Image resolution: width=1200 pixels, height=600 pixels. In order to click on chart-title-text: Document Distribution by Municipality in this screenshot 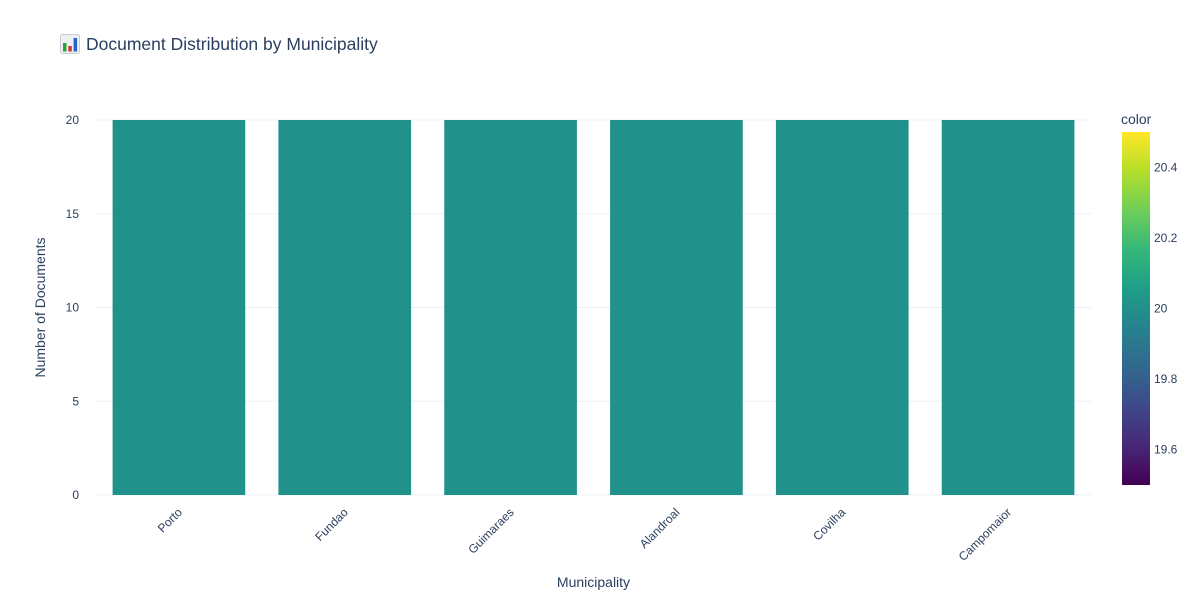, I will do `click(232, 43)`.